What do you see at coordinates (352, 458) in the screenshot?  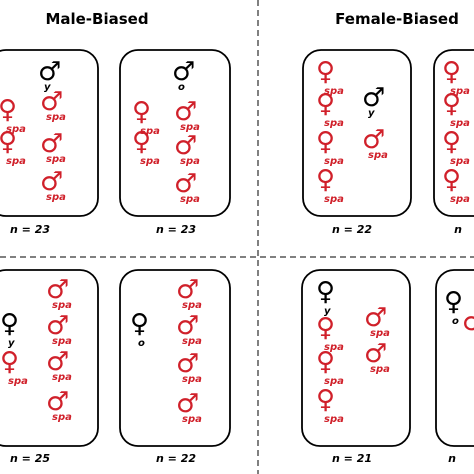 I see `sample-size: n = 21` at bounding box center [352, 458].